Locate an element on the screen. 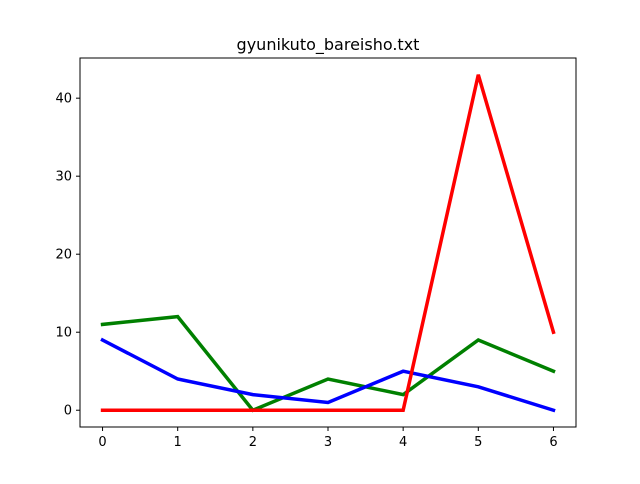 This screenshot has width=640, height=484. y-axis: 0 10 20 30 40 is located at coordinates (67, 255).